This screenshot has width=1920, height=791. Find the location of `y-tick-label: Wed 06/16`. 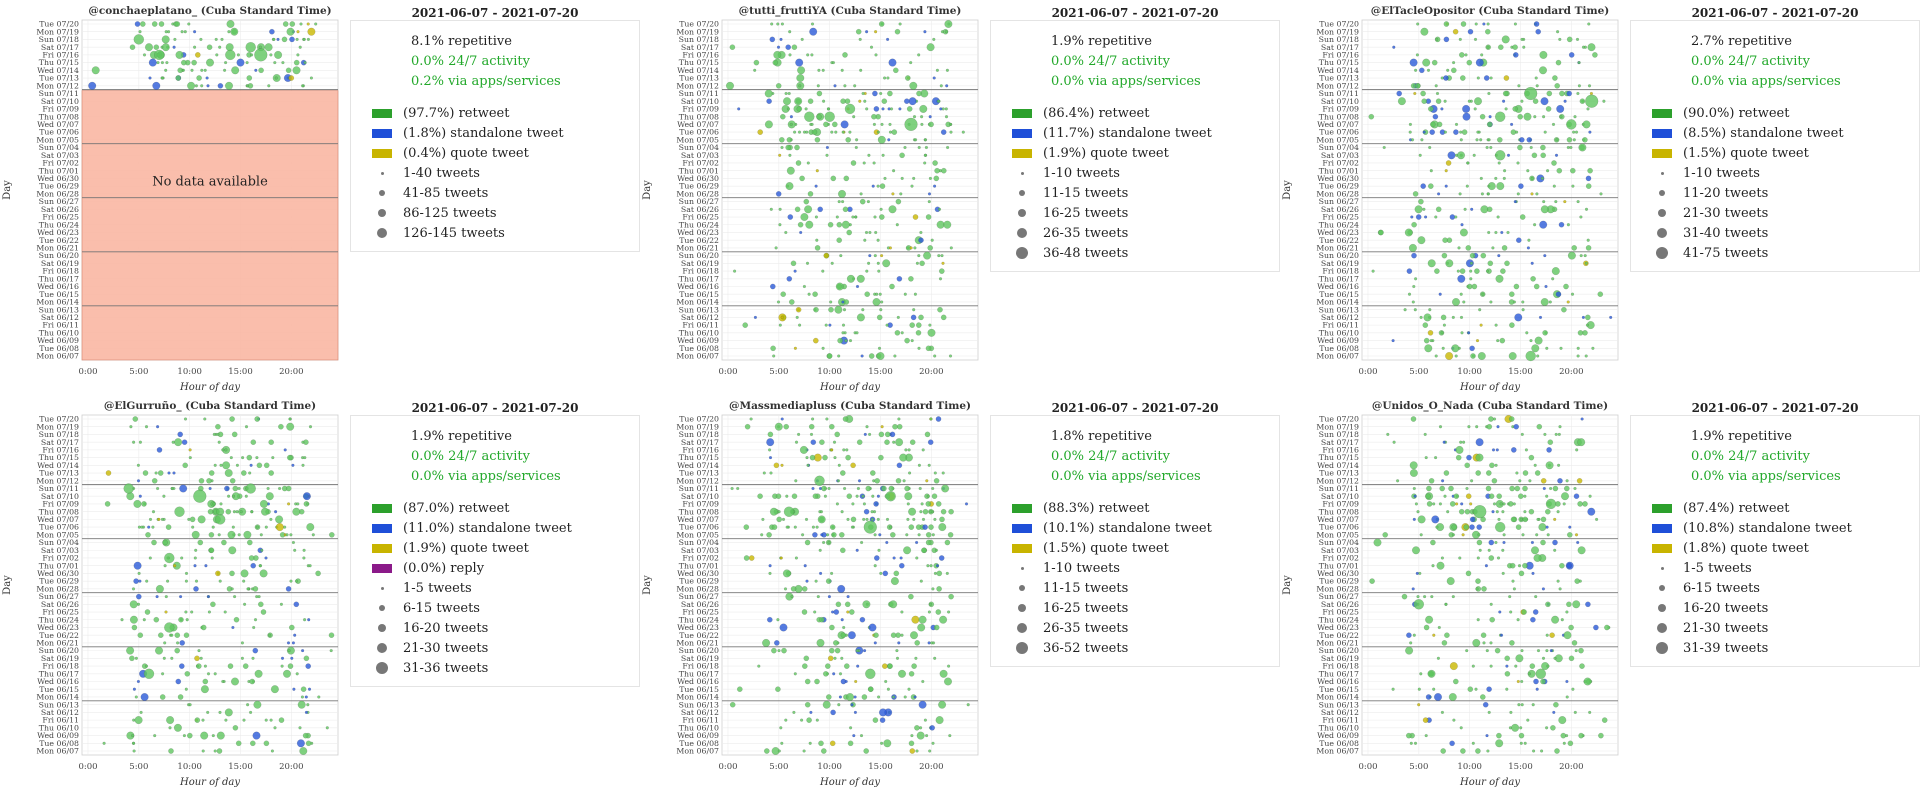

y-tick-label: Wed 06/16 is located at coordinates (698, 286).